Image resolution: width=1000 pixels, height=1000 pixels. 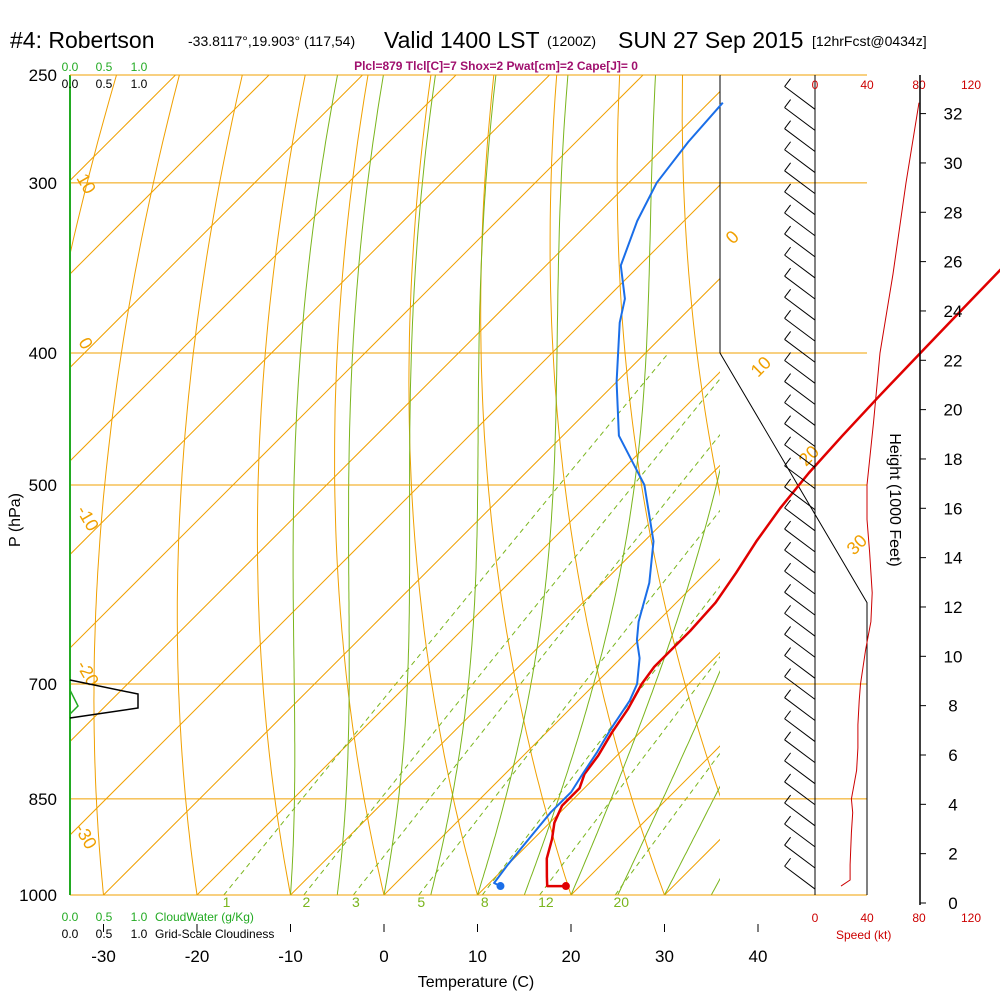 I want to click on mixing-ratio-line, so click(x=569, y=702).